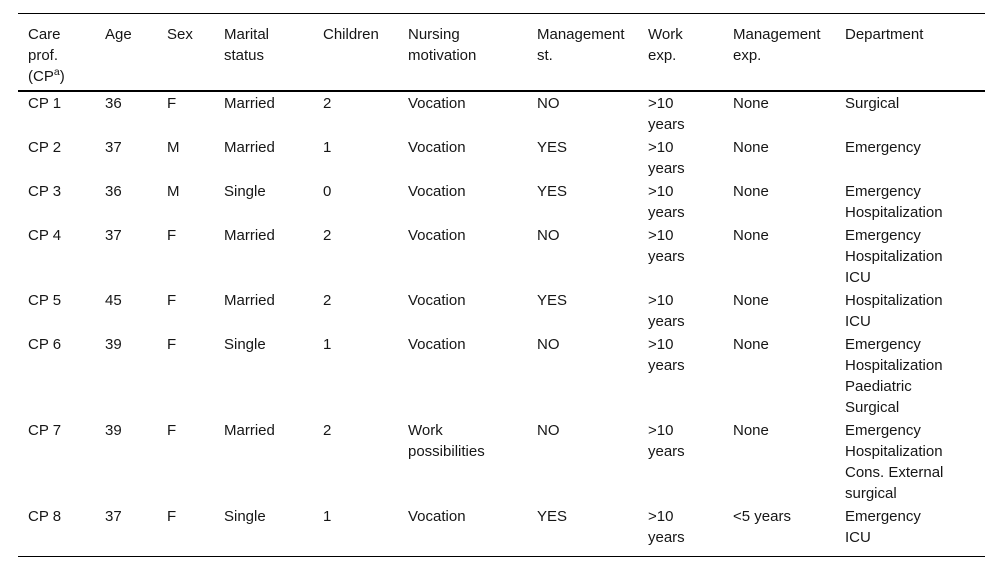 The height and width of the screenshot is (569, 1000). What do you see at coordinates (113, 344) in the screenshot?
I see `cell-age: 39` at bounding box center [113, 344].